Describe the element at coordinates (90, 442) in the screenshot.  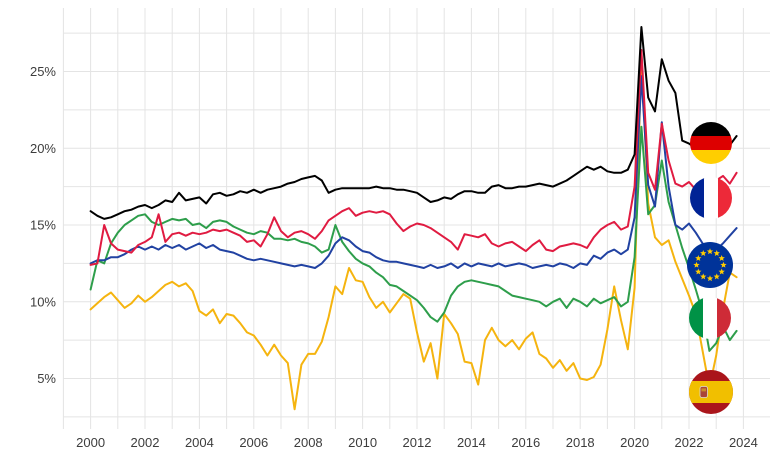
I see `x-axis-tick-label: 2000` at that location.